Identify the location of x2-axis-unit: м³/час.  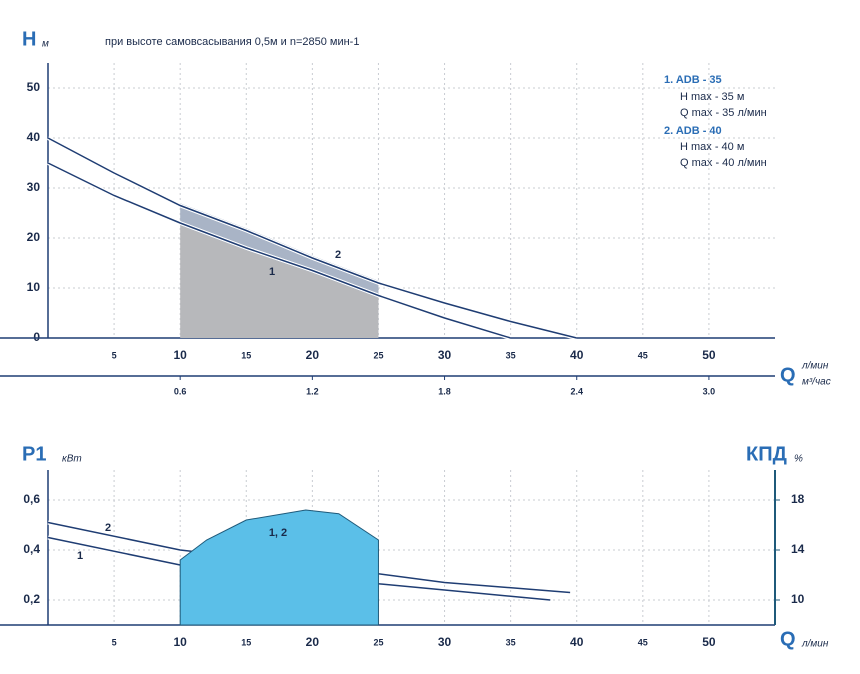
(816, 382).